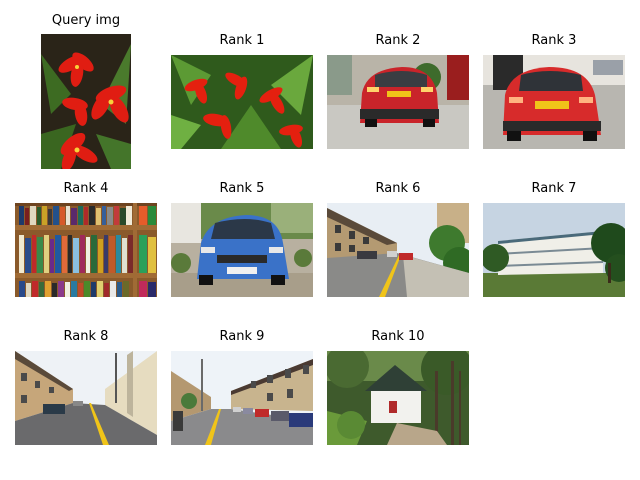 This screenshot has height=480, width=640. Describe the element at coordinates (554, 250) in the screenshot. I see `rank-7-image` at that location.